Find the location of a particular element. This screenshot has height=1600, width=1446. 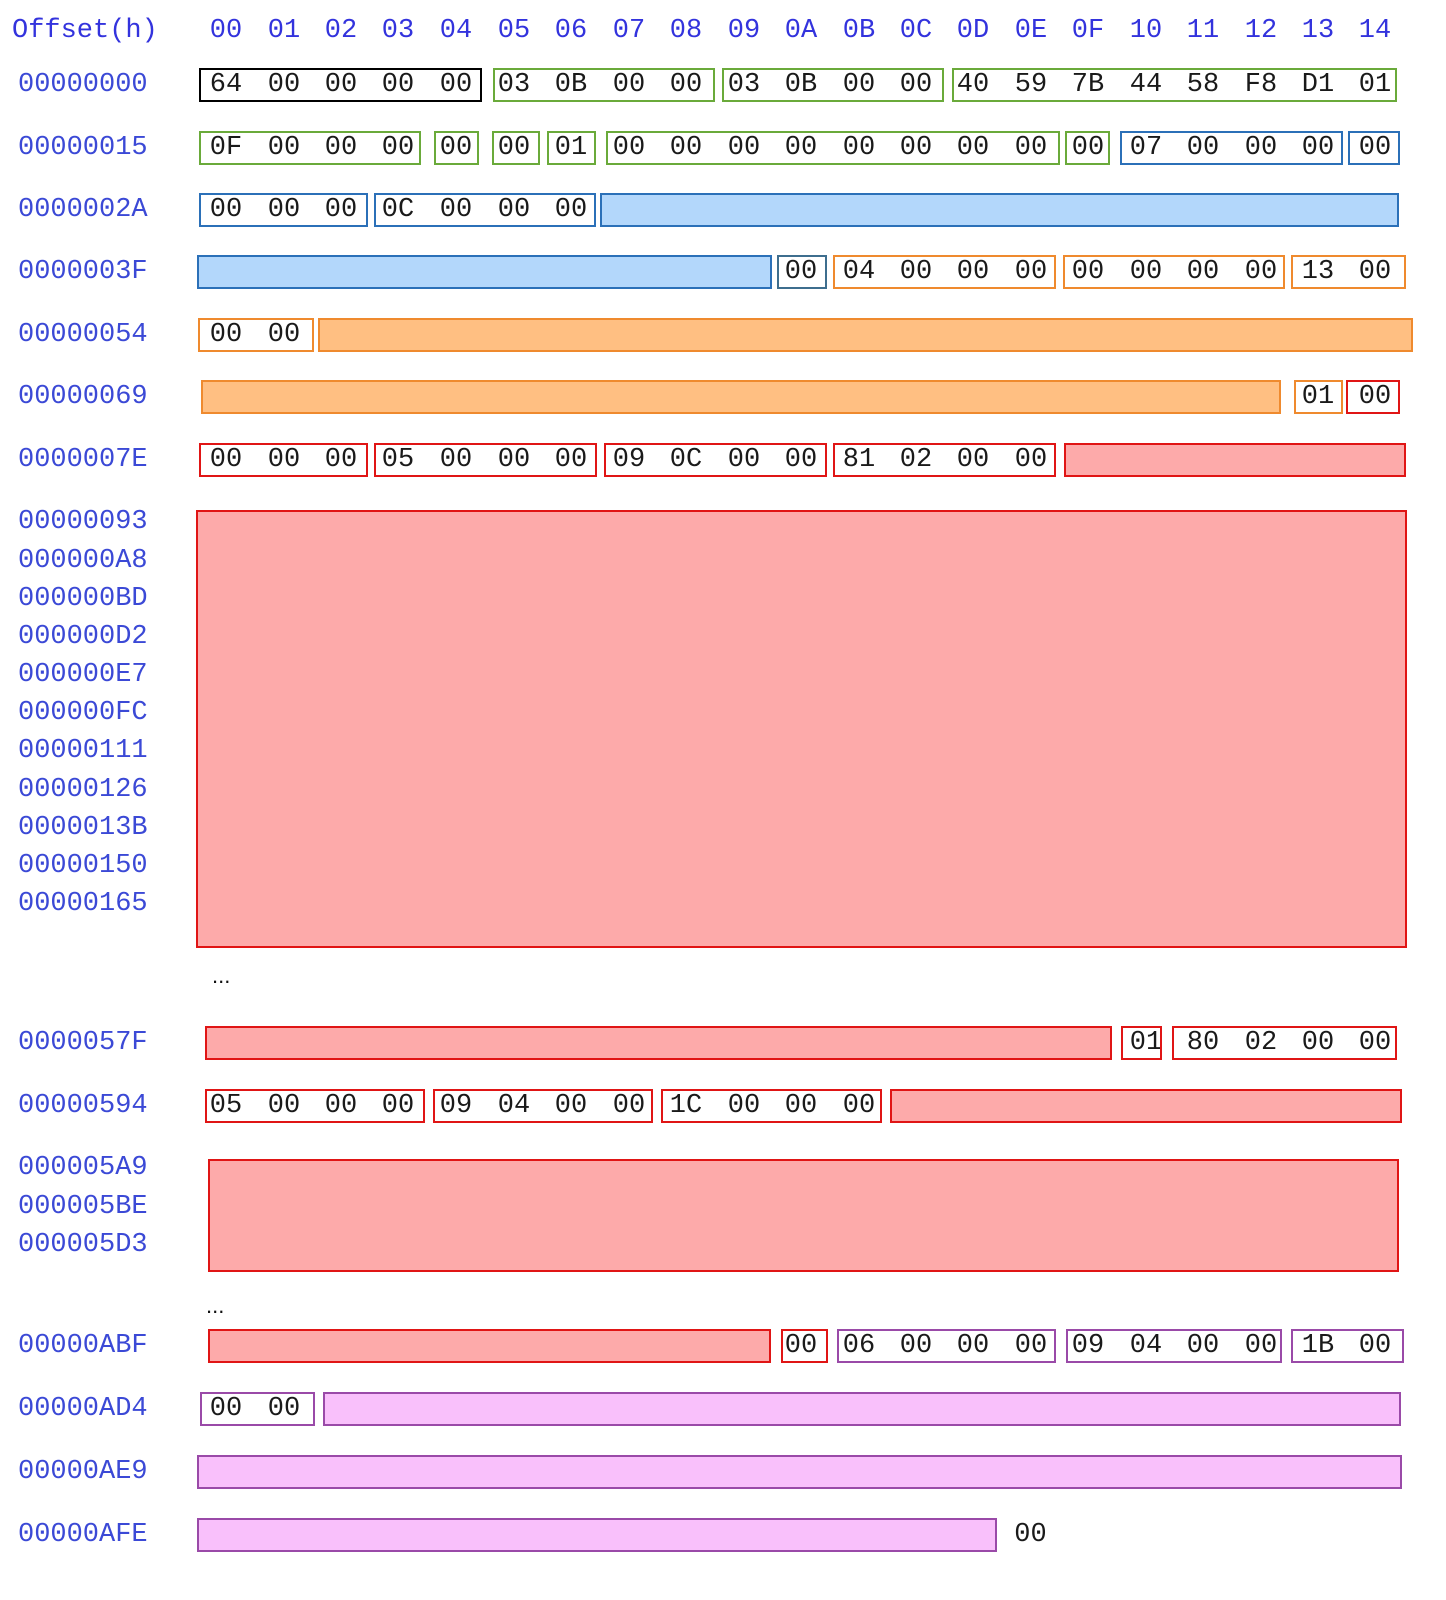

byte-field-green: 01 is located at coordinates (571, 148).